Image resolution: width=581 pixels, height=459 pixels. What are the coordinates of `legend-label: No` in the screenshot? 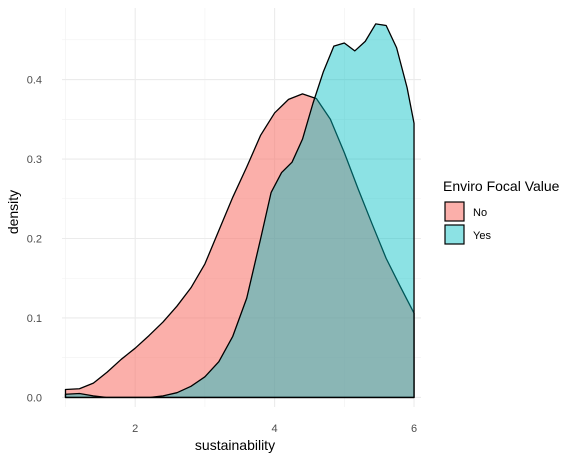 It's located at (480, 213).